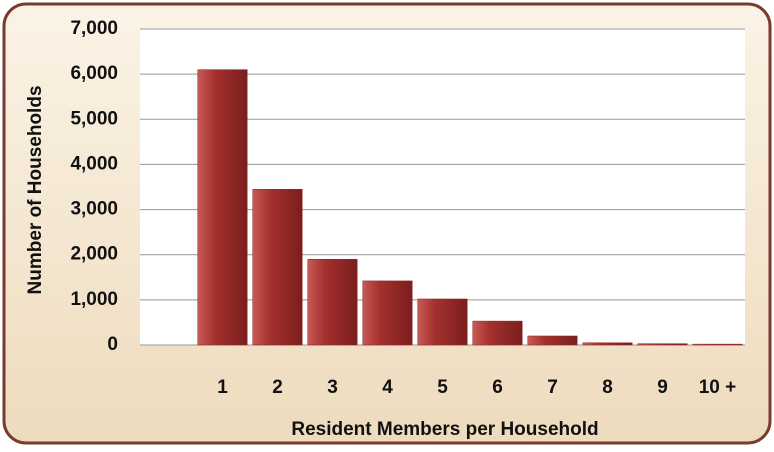 The width and height of the screenshot is (774, 452). I want to click on y-tick-label: 7,000, so click(94, 28).